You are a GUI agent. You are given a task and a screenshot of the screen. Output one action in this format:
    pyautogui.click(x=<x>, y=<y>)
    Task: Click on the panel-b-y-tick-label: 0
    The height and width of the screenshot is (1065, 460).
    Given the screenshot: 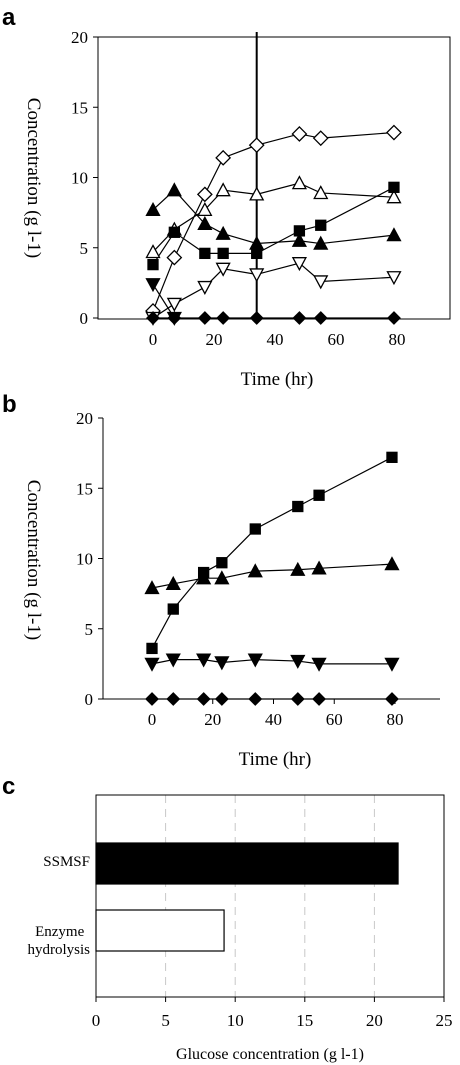 What is the action you would take?
    pyautogui.click(x=89, y=699)
    